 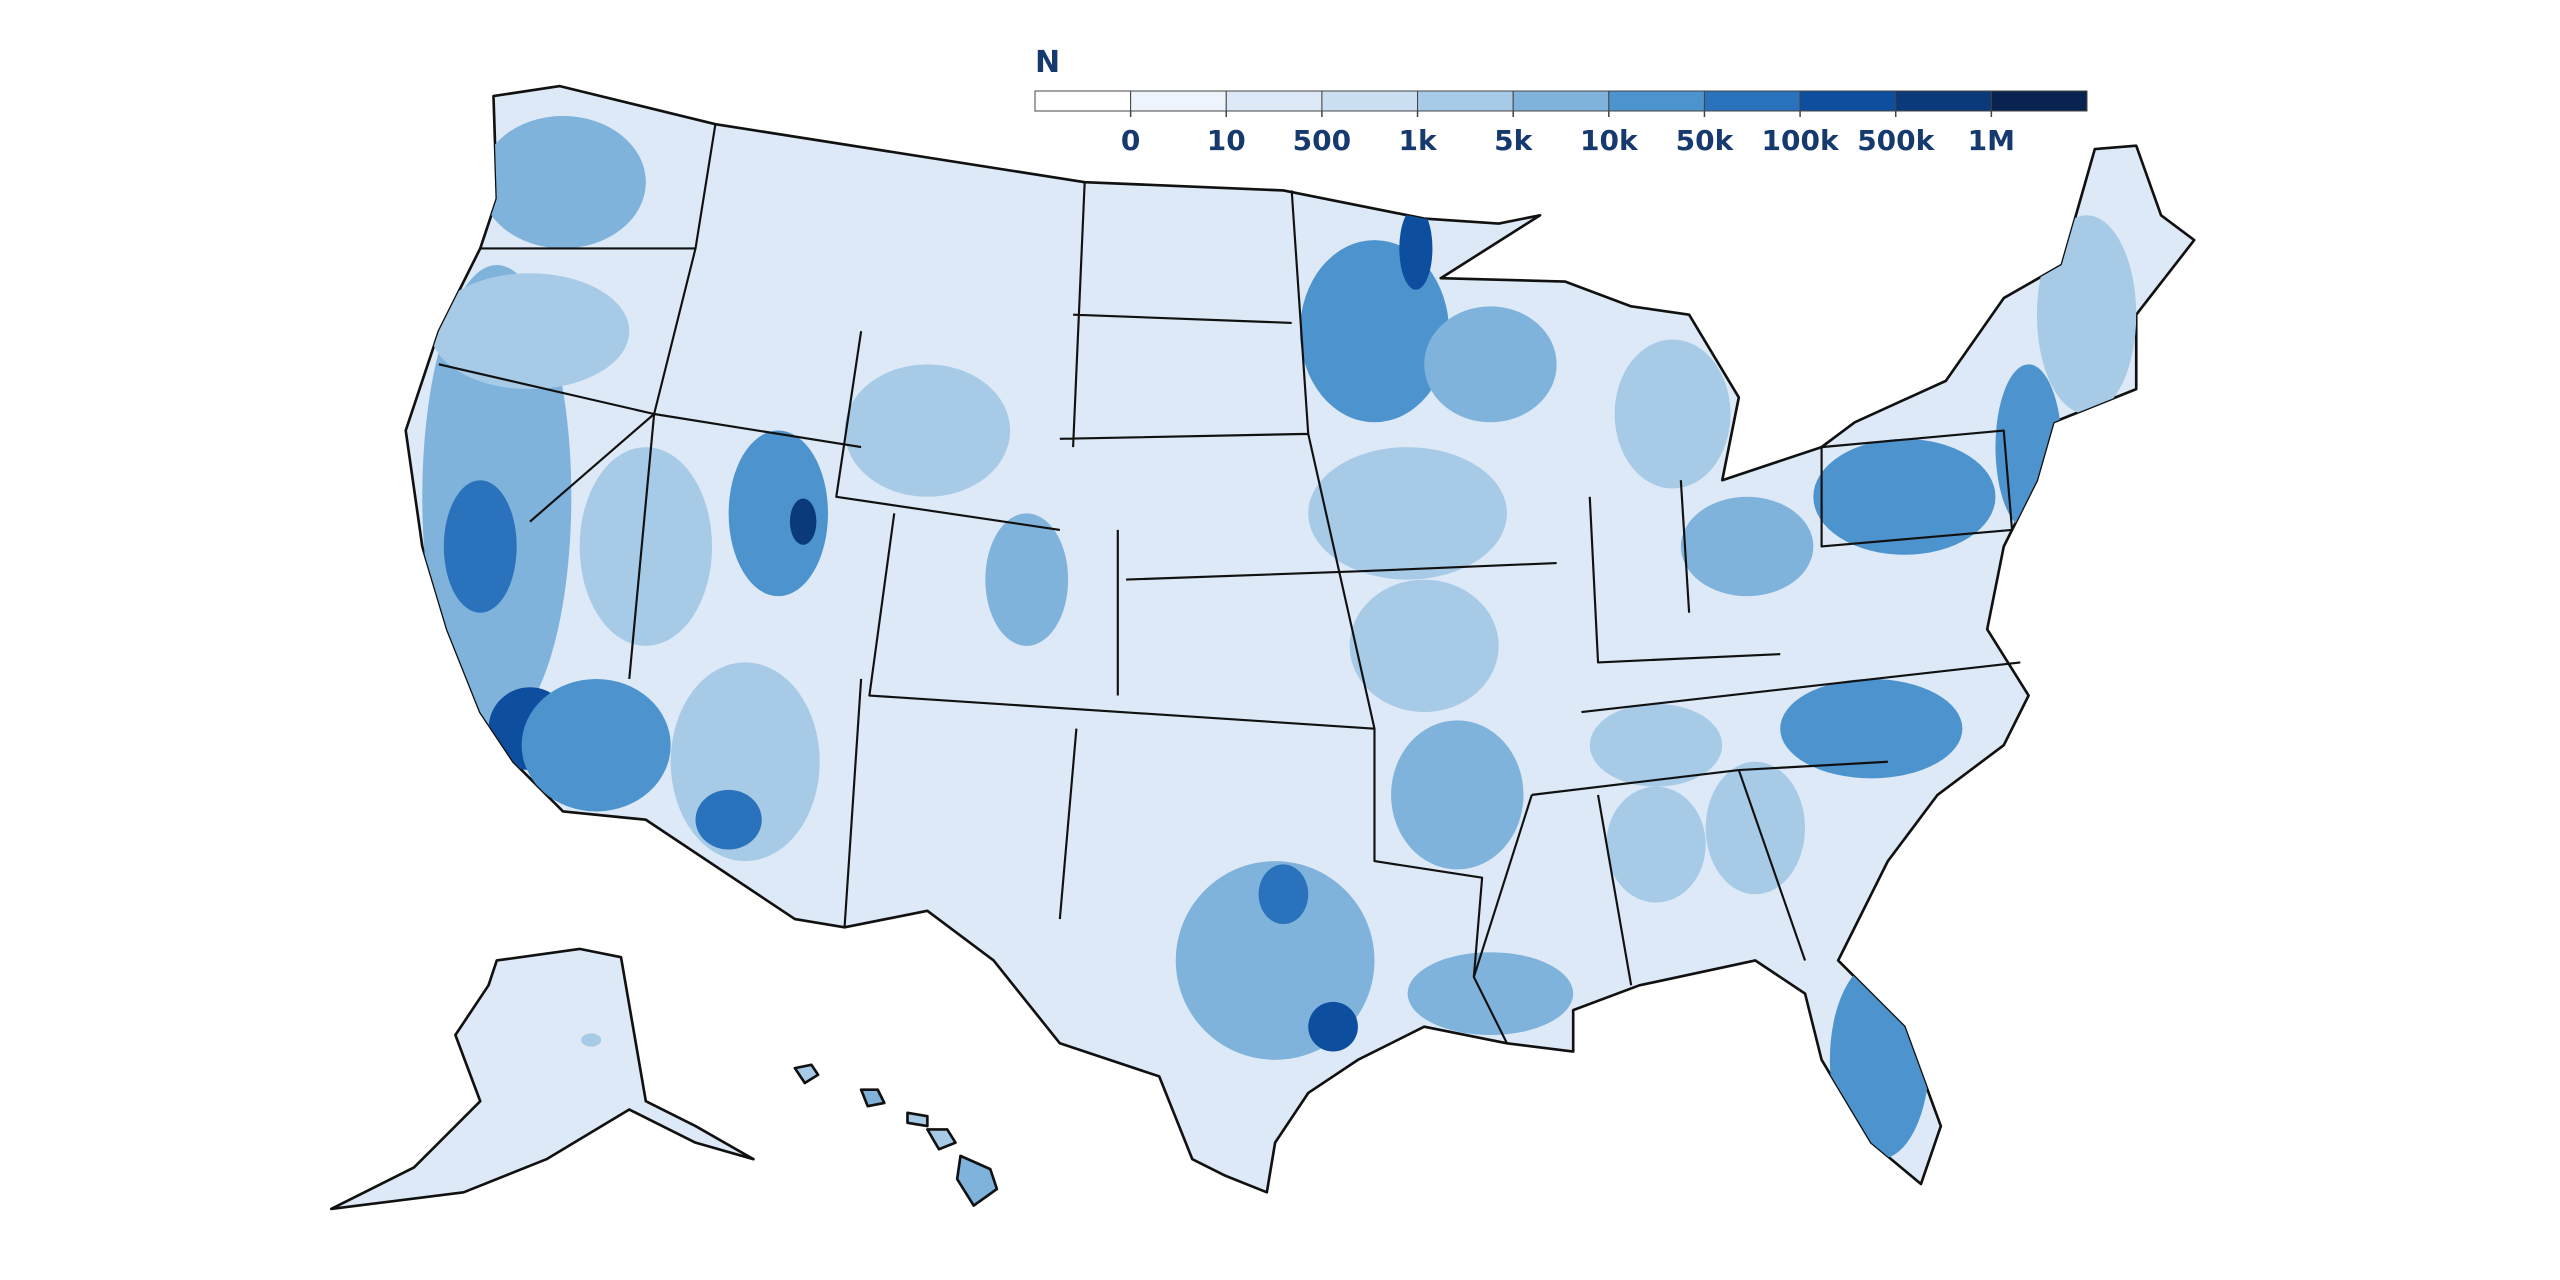 I want to click on legend-tick-label: 10k, so click(x=1609, y=140).